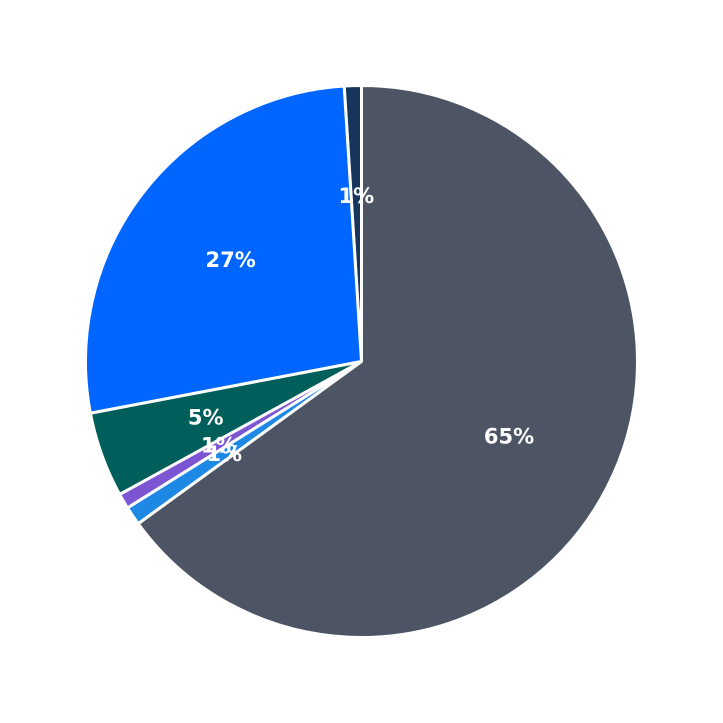  Describe the element at coordinates (206, 418) in the screenshot. I see `pie-slice-label-3: 5%` at that location.